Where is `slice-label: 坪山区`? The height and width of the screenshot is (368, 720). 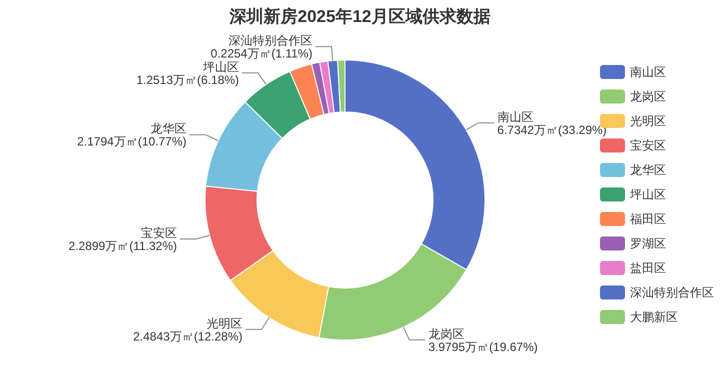
slice-label: 坪山区 is located at coordinates (221, 67).